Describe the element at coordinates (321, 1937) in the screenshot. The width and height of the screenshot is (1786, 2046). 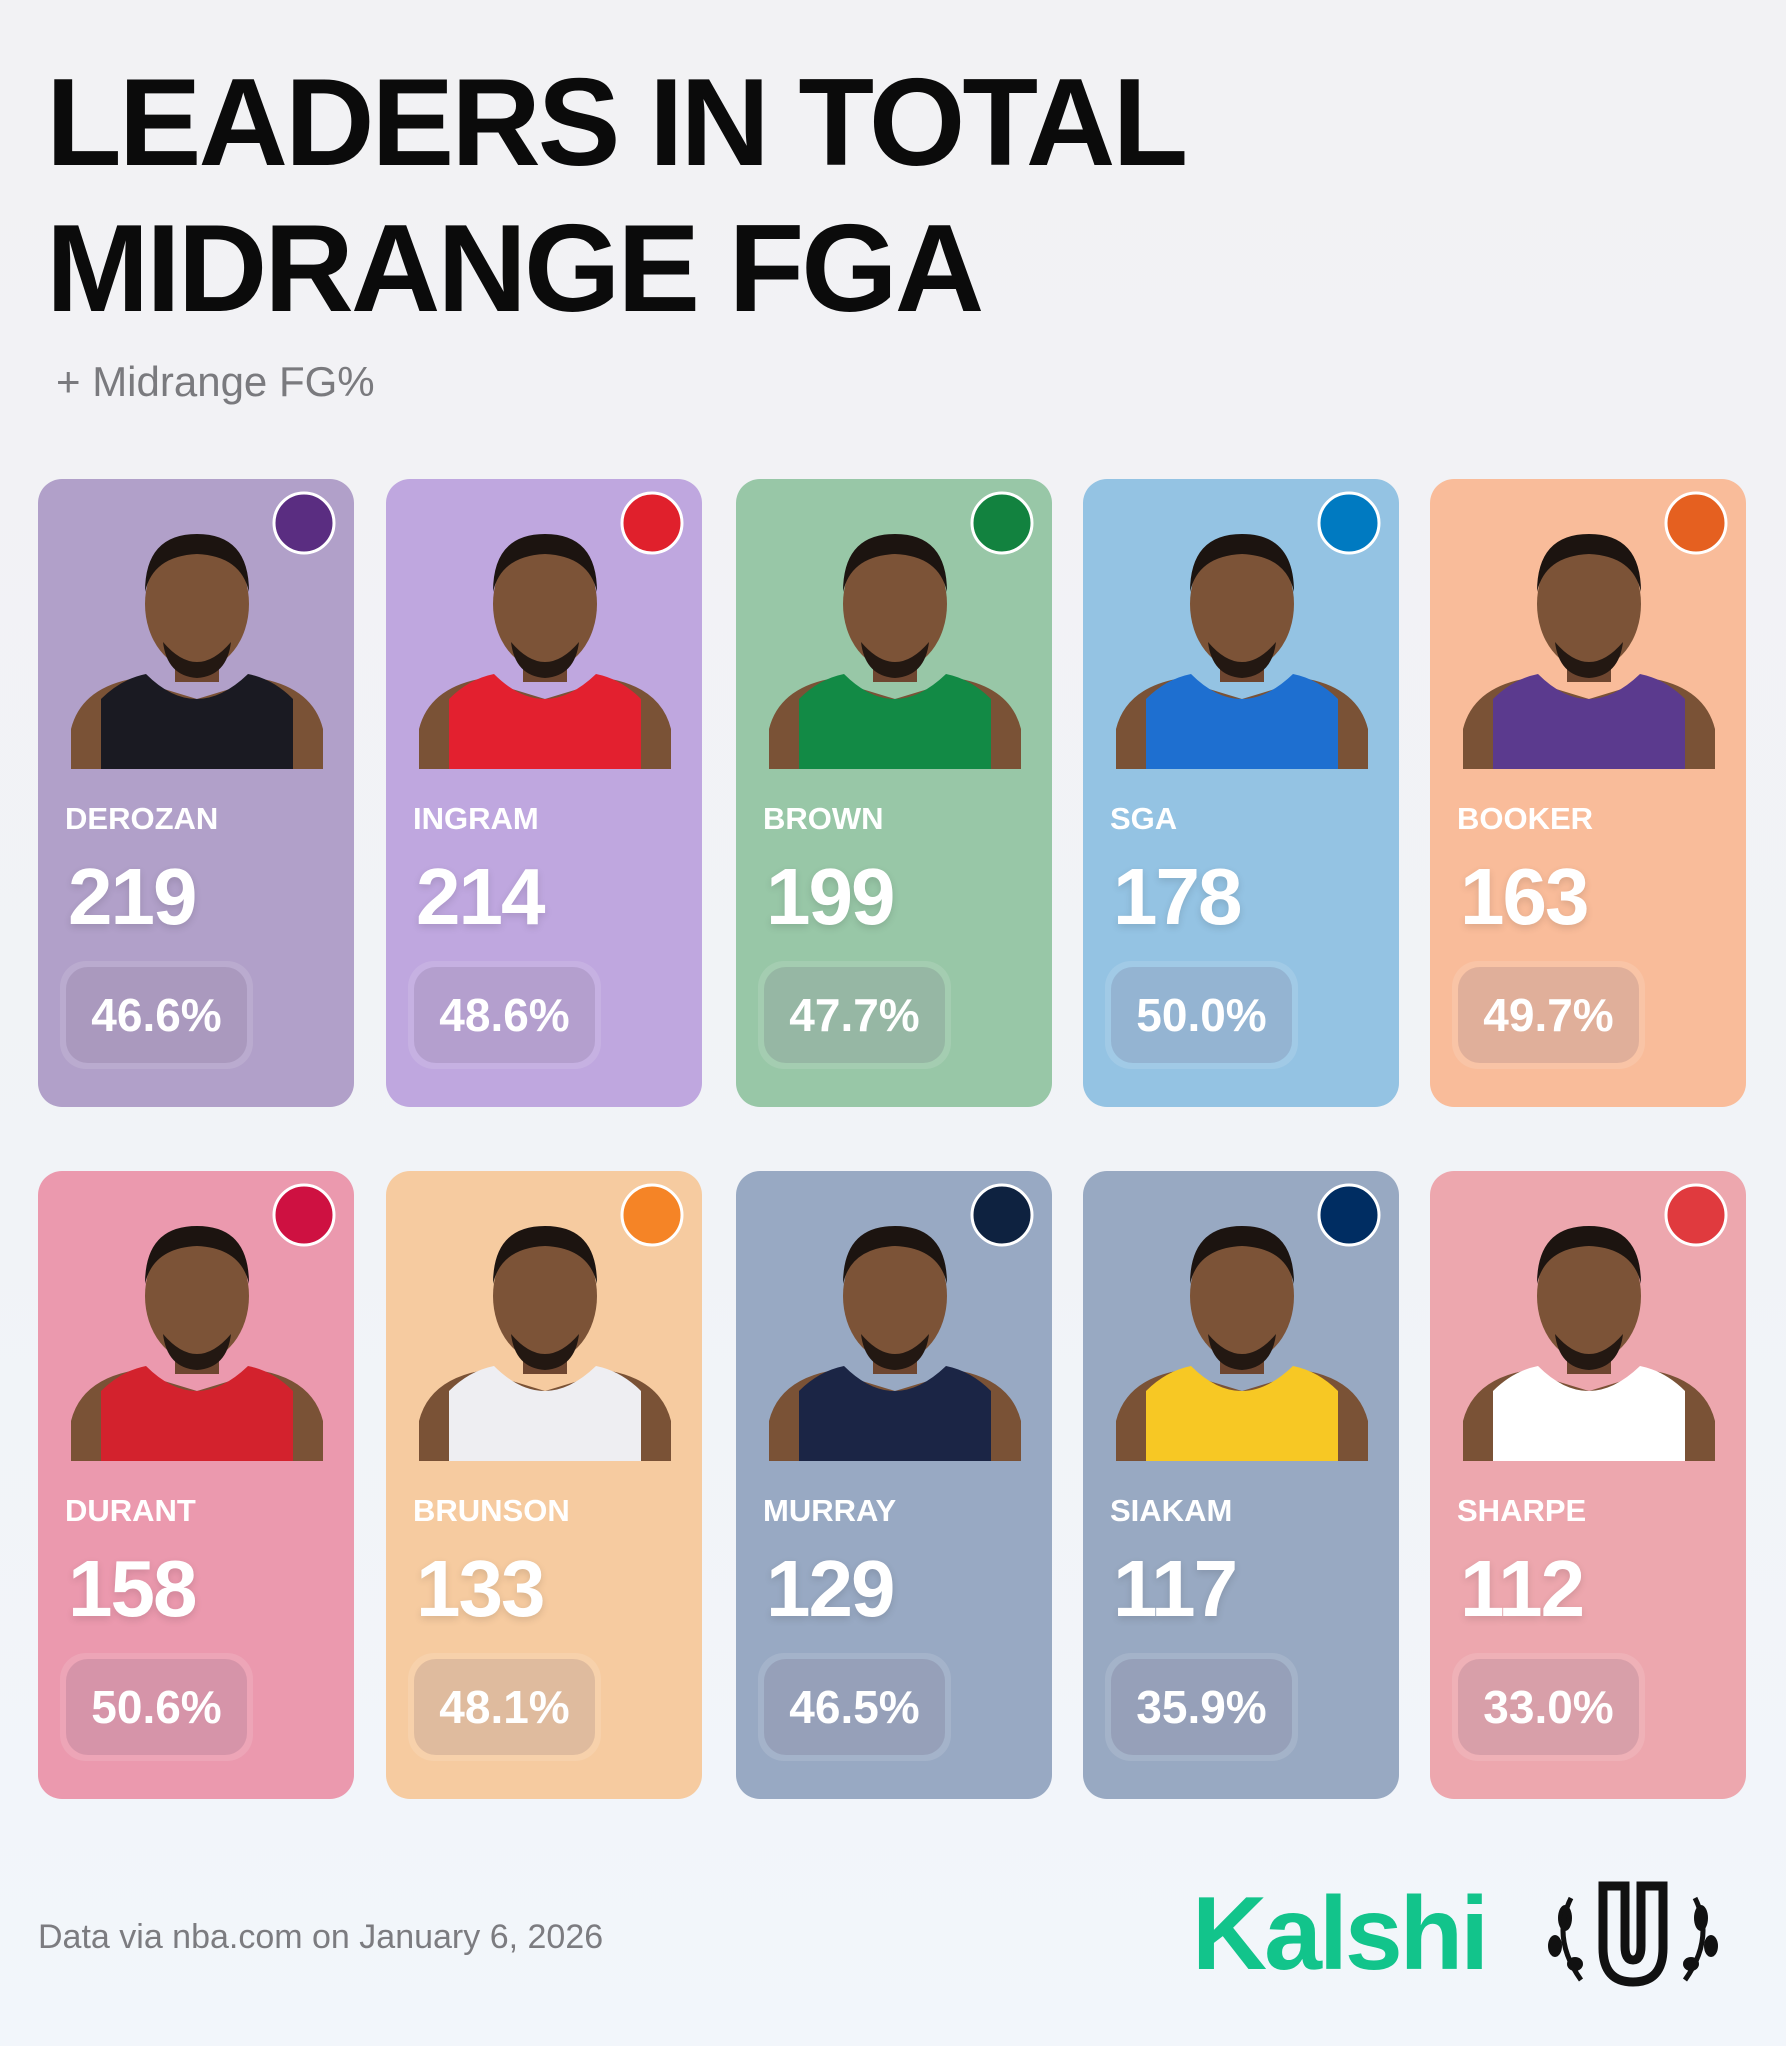
I see `data-source-note: Data via nba.com on January 6, 2026` at that location.